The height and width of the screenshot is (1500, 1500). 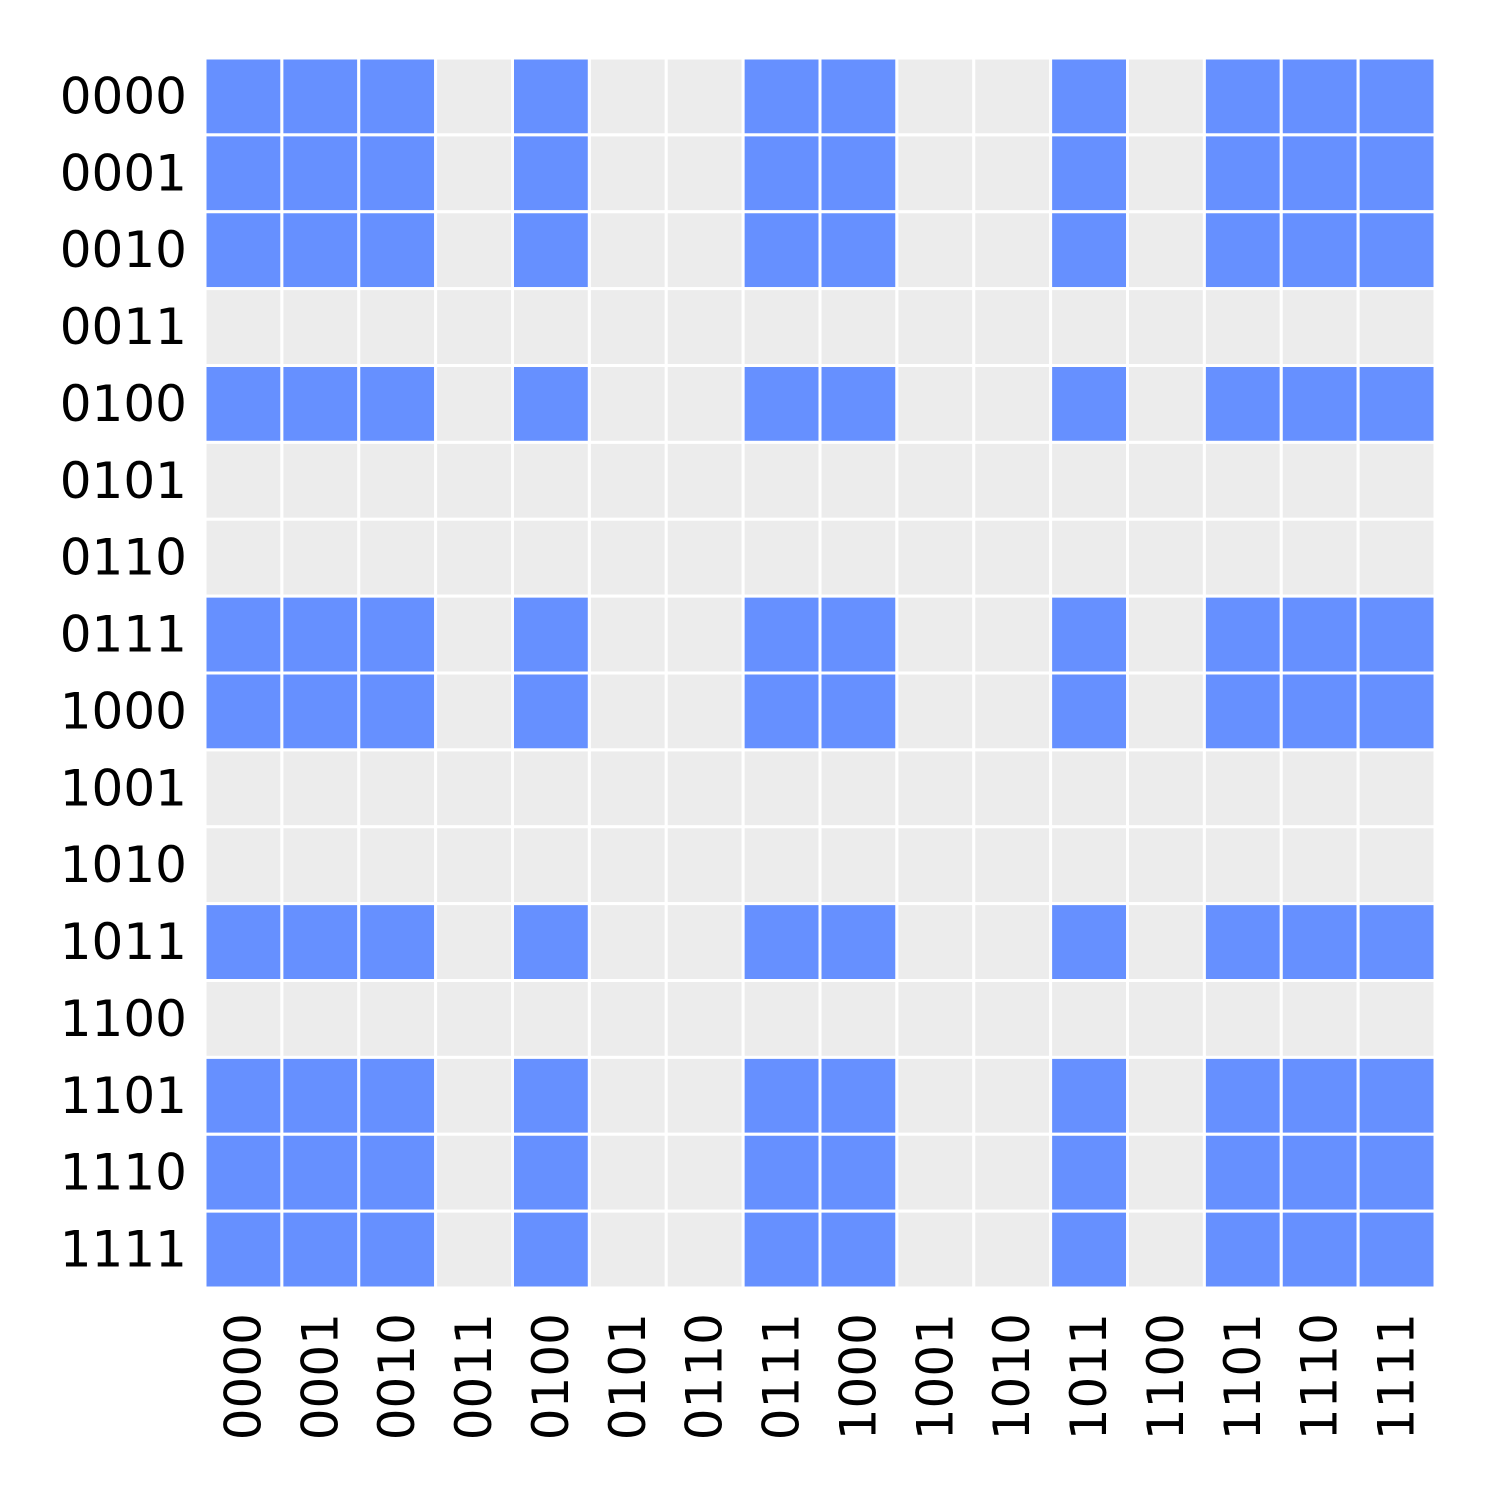 I want to click on y-tick-label-0110: 0110, so click(x=123, y=558).